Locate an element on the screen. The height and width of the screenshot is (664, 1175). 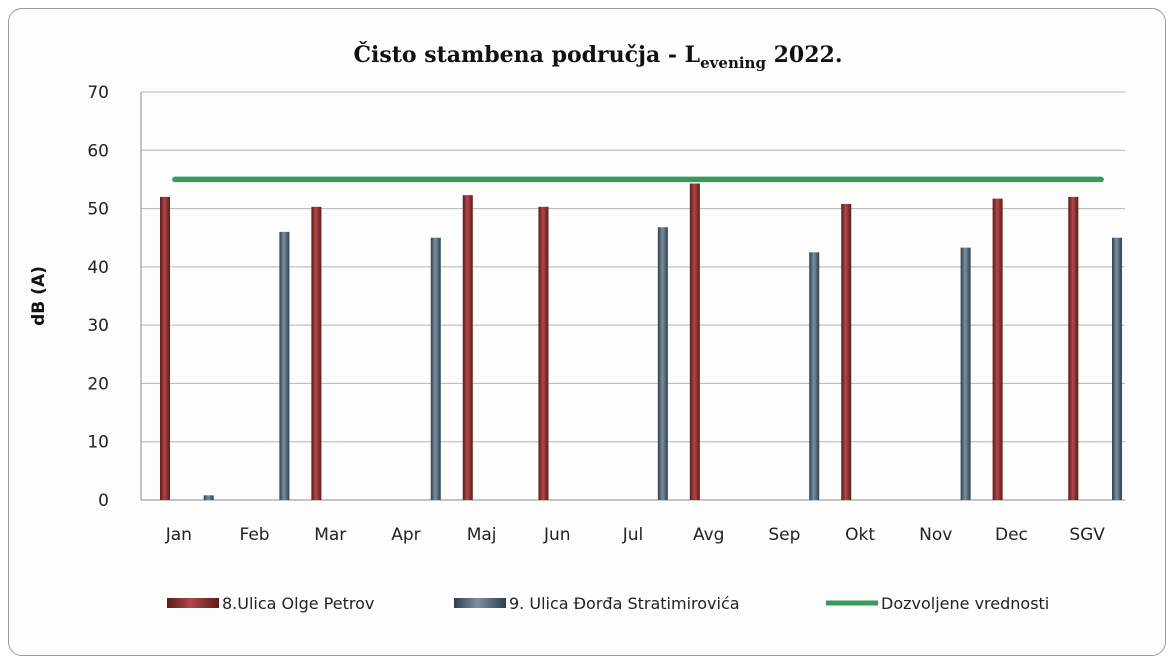
x-tick-labels: Jan Feb Mar Apr Maj Jun Jul Avg Sep Okt Nov Dec SGV is located at coordinates (635, 535).